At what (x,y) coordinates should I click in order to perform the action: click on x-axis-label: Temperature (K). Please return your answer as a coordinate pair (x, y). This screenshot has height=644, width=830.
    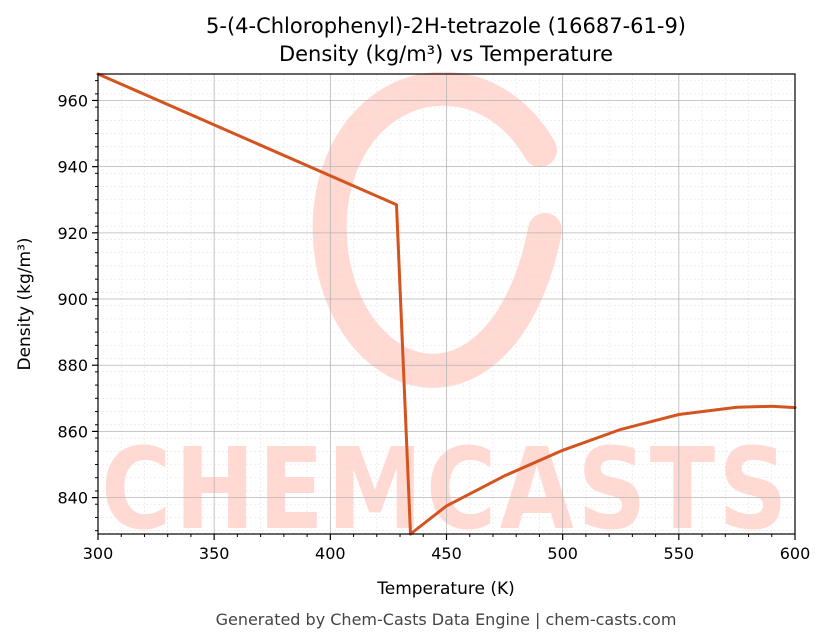
    Looking at the image, I should click on (445, 589).